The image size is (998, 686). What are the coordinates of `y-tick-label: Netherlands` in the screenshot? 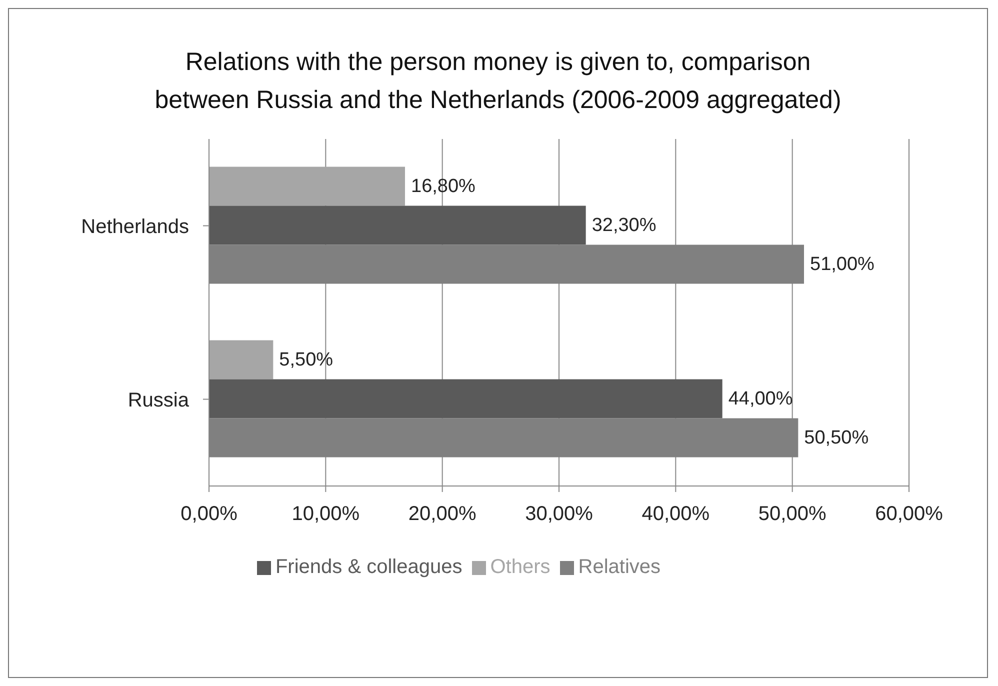 It's located at (135, 227).